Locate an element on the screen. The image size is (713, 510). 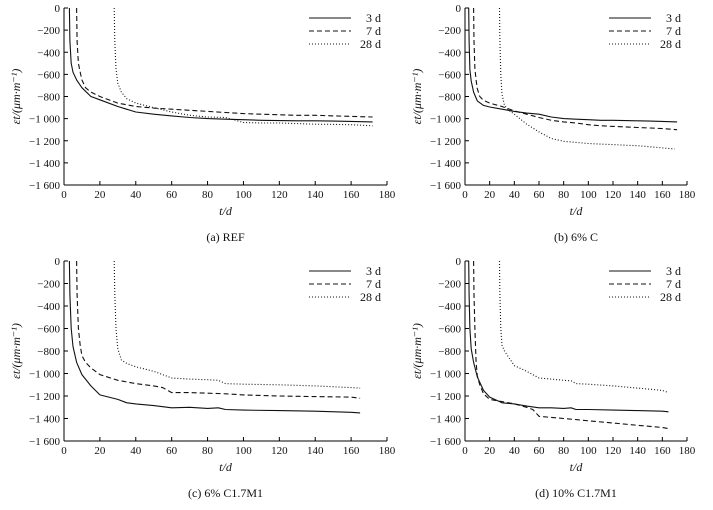
panel-caption: (a) REF is located at coordinates (225, 237).